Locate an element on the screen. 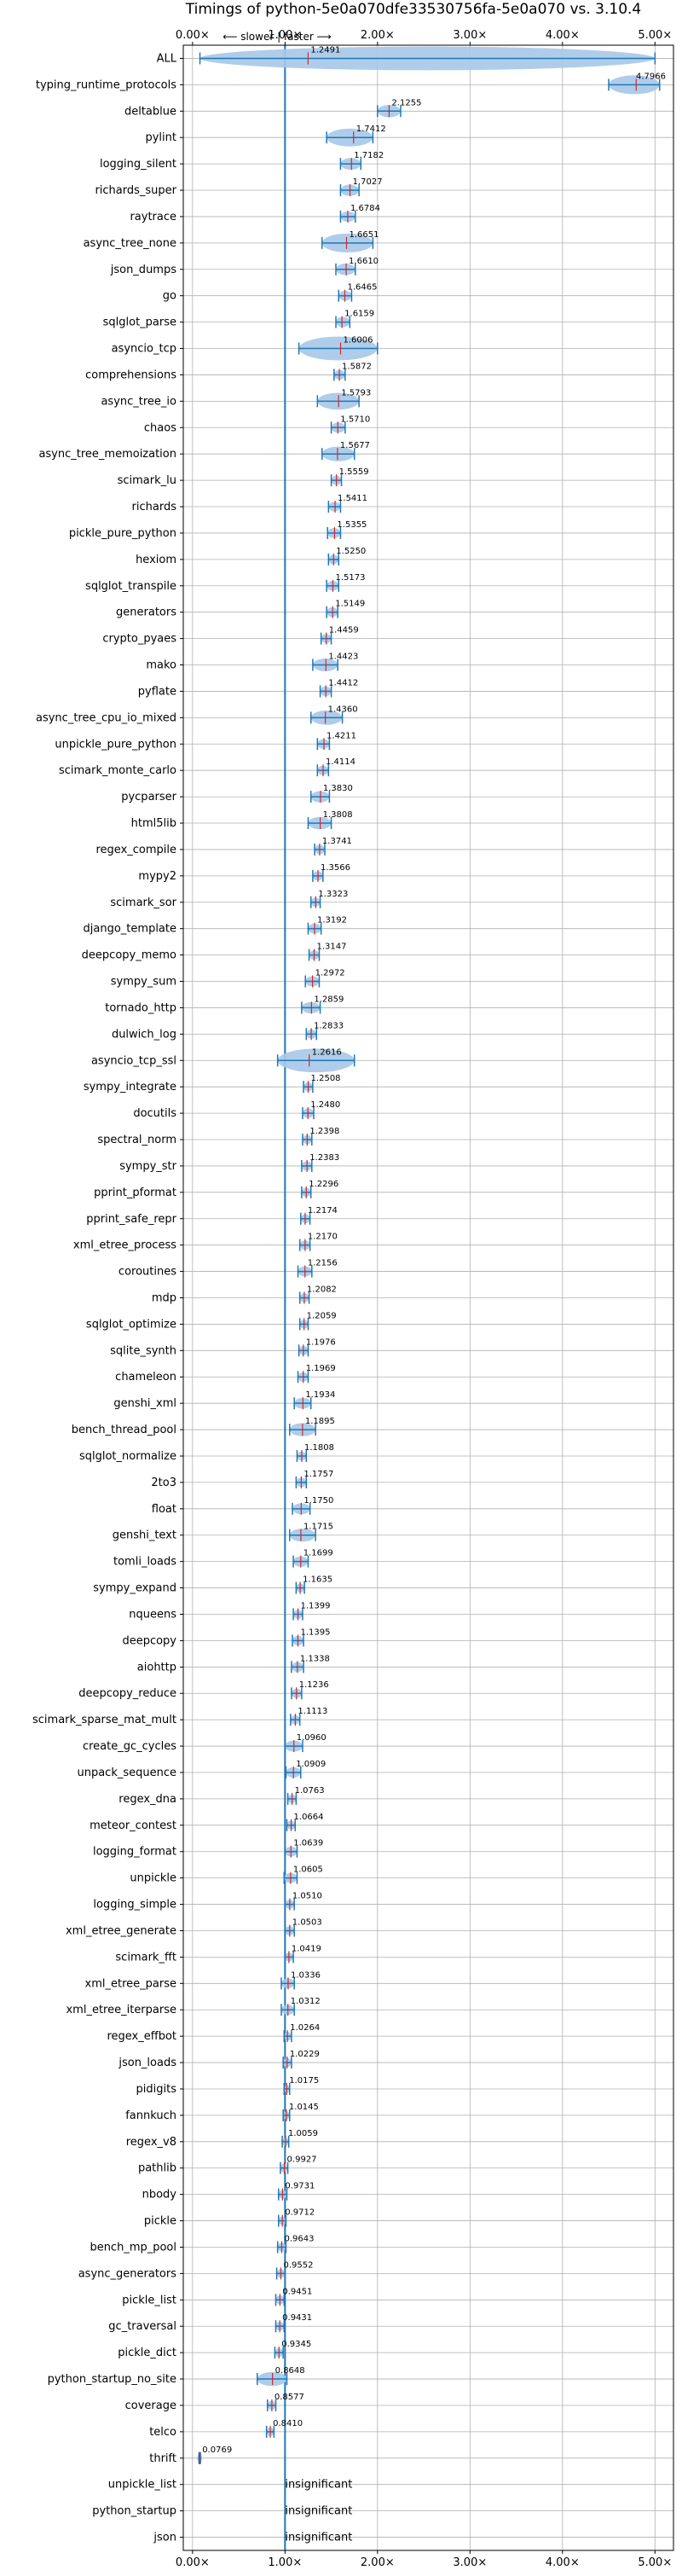 The image size is (682, 2576). x-tick-label-bottom: 5.00× is located at coordinates (655, 2562).